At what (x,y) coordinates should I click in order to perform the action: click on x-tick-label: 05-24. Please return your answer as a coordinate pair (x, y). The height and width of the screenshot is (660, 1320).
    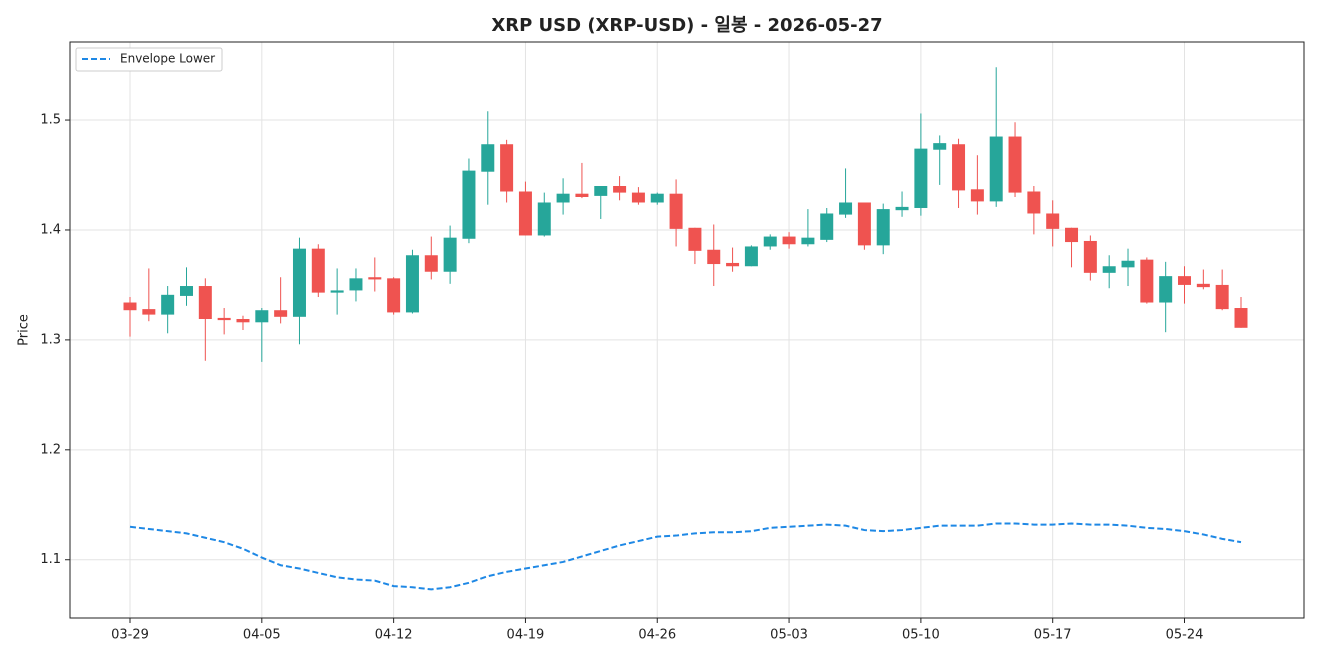
    Looking at the image, I should click on (1185, 635).